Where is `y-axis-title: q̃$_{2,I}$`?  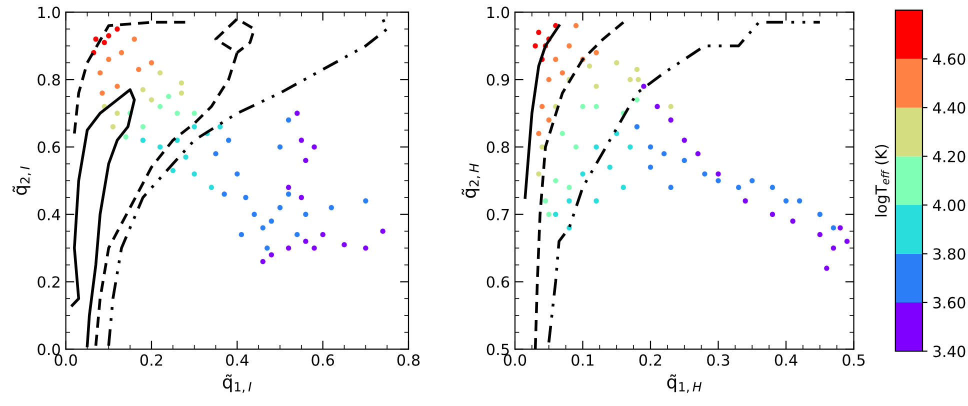 y-axis-title: q̃$_{2,I}$ is located at coordinates (21, 180).